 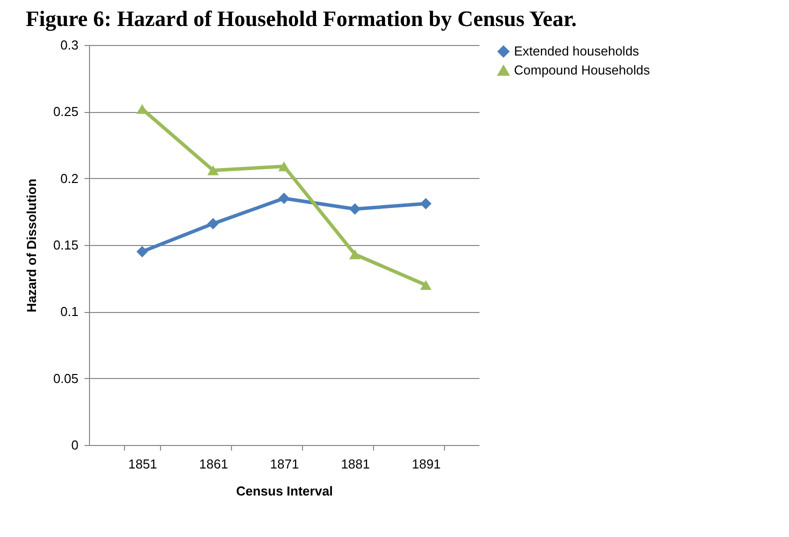 What do you see at coordinates (65, 378) in the screenshot?
I see `y-tick-label: 0.05` at bounding box center [65, 378].